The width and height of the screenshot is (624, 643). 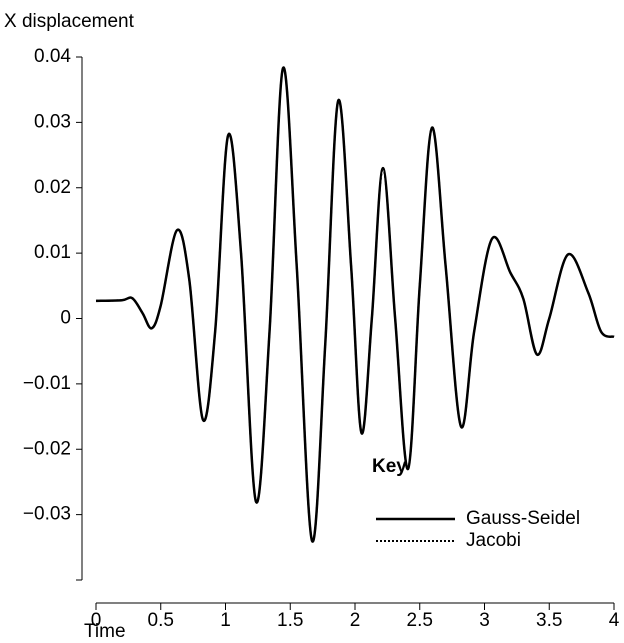 I want to click on y-tick-label: −0.01, so click(x=47, y=383).